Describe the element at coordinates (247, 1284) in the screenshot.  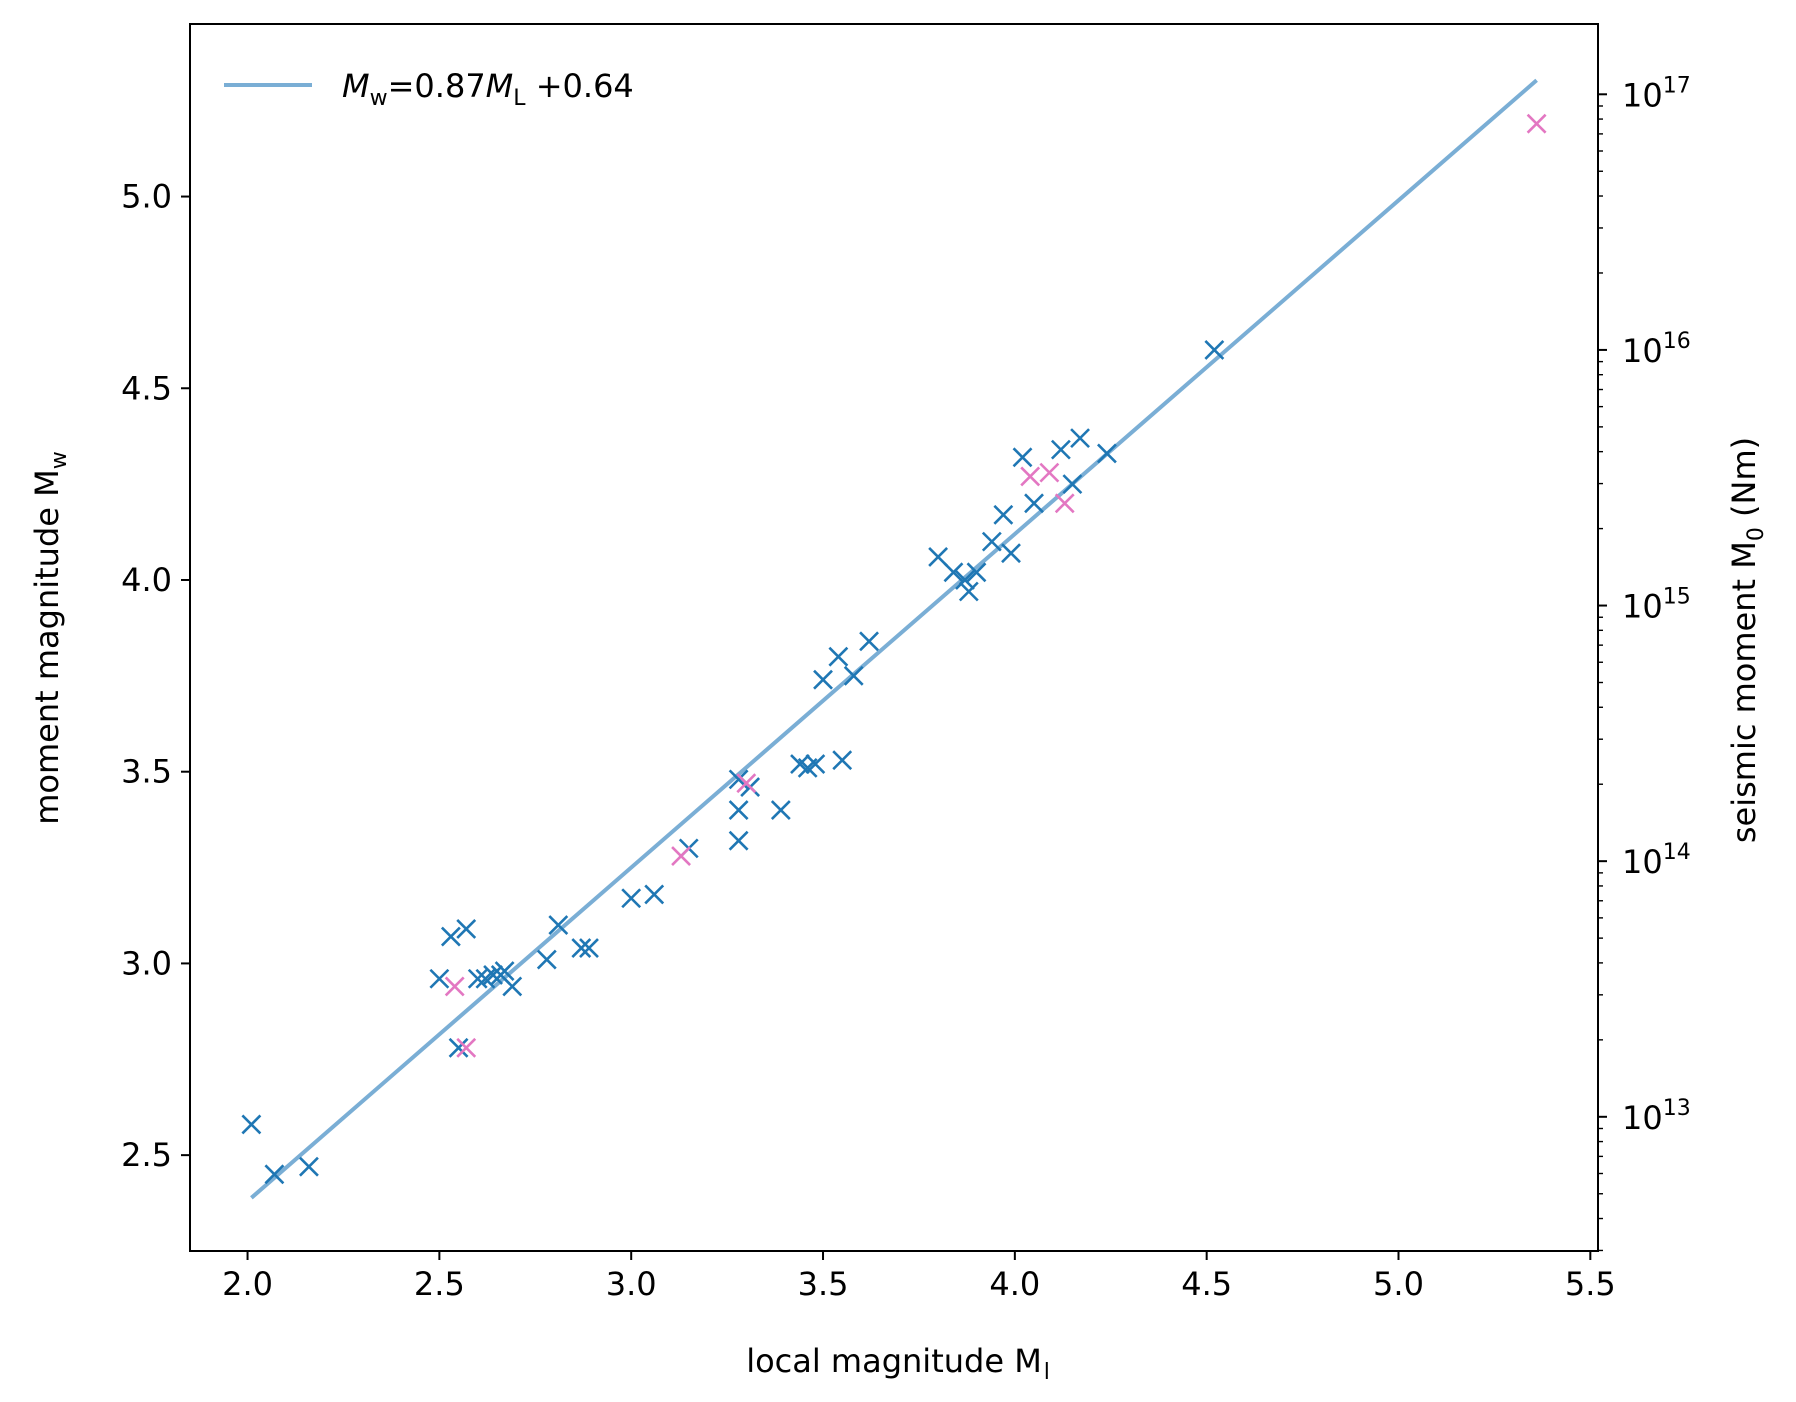
I see `x-tick-label: 2.0` at that location.